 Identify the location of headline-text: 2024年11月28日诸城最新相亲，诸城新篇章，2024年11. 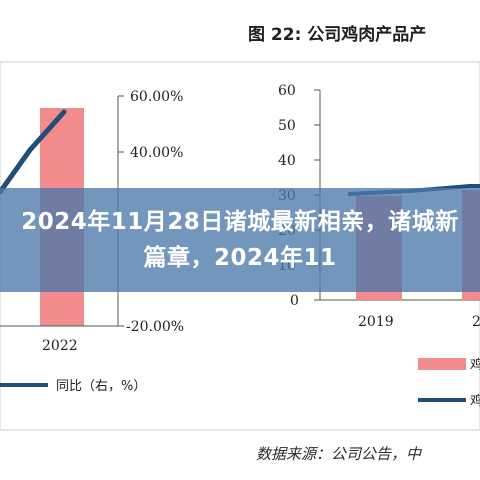
(240, 240).